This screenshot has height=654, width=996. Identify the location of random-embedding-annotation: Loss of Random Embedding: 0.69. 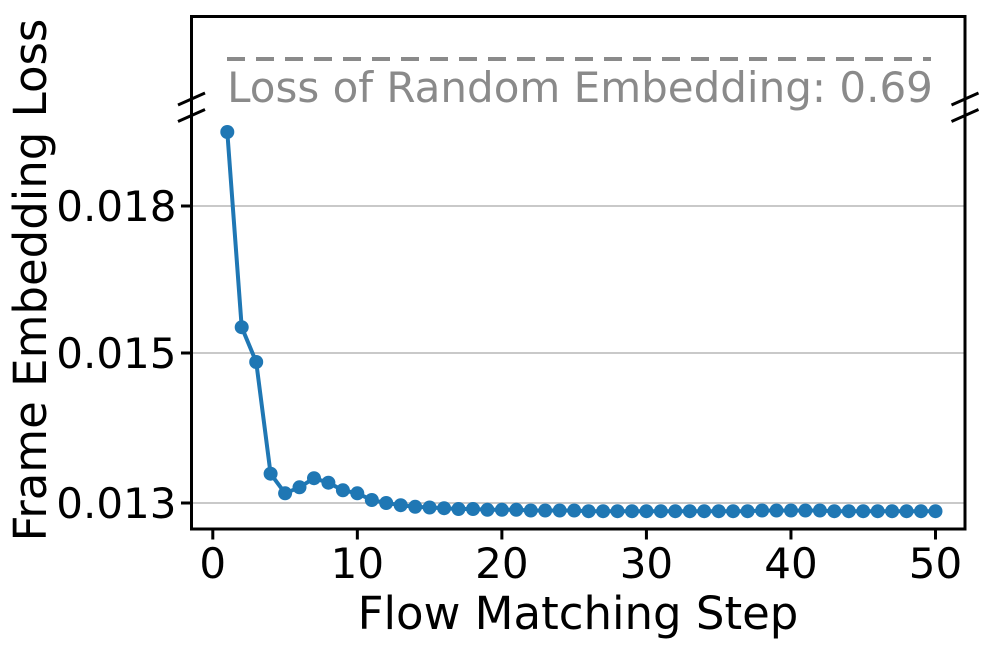
(580, 87).